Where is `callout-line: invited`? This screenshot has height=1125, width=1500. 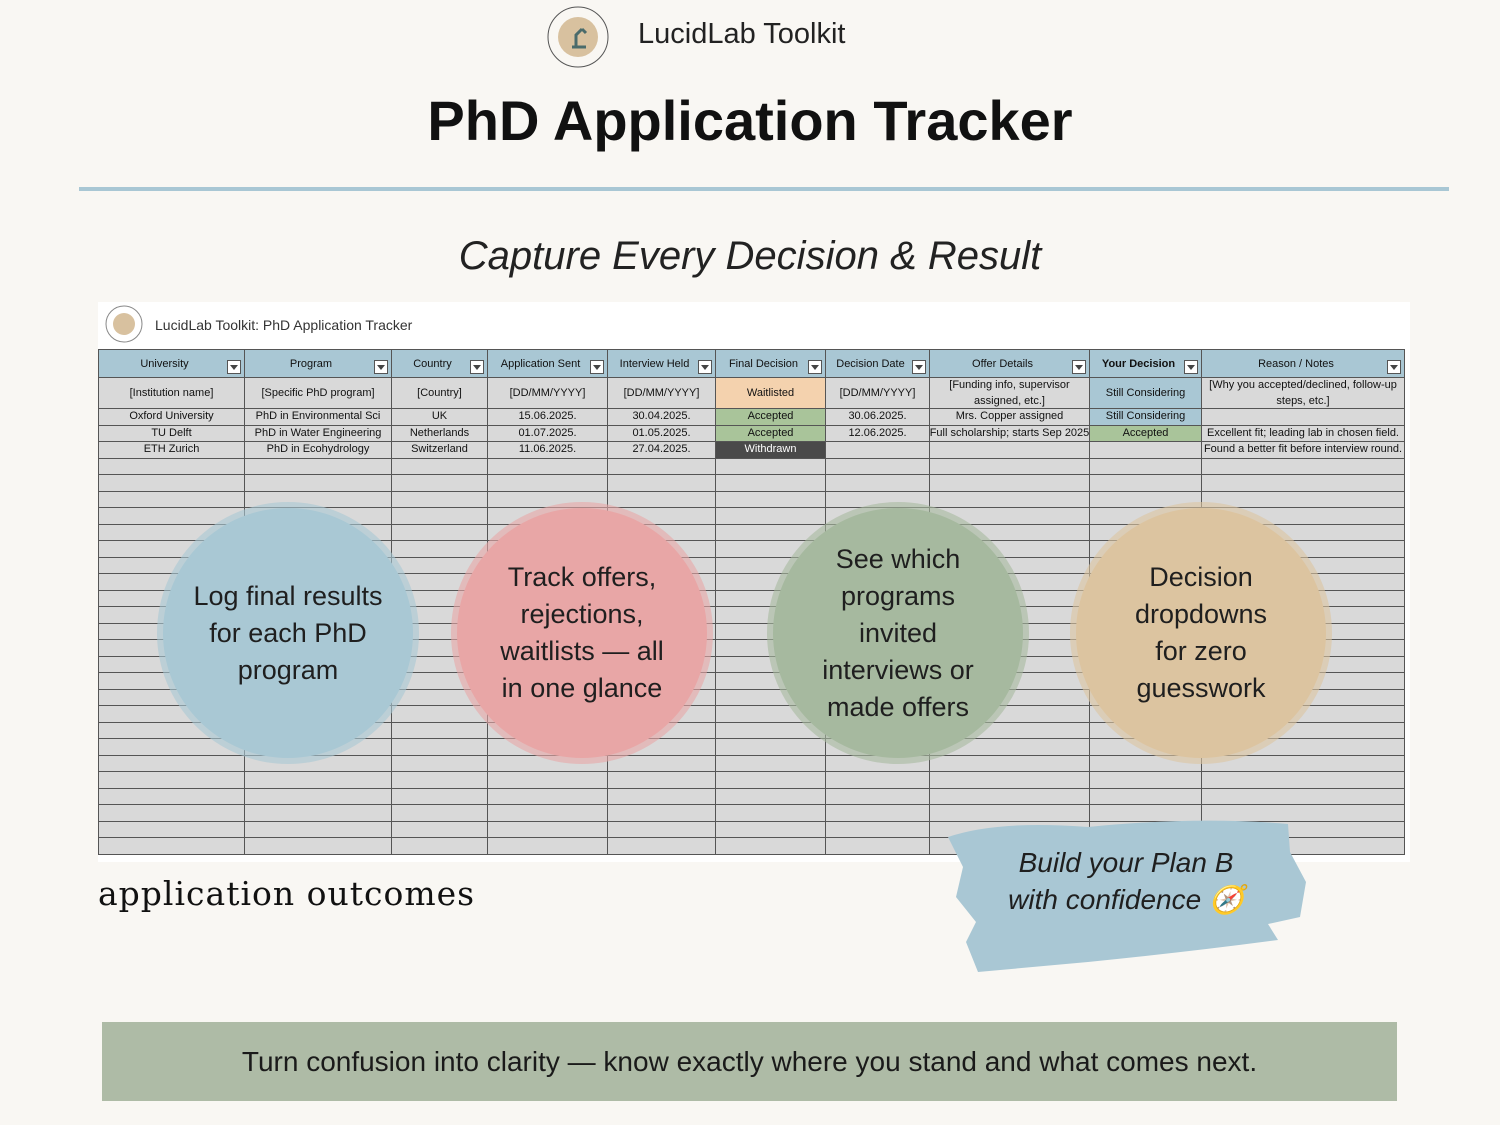
callout-line: invited is located at coordinates (898, 632).